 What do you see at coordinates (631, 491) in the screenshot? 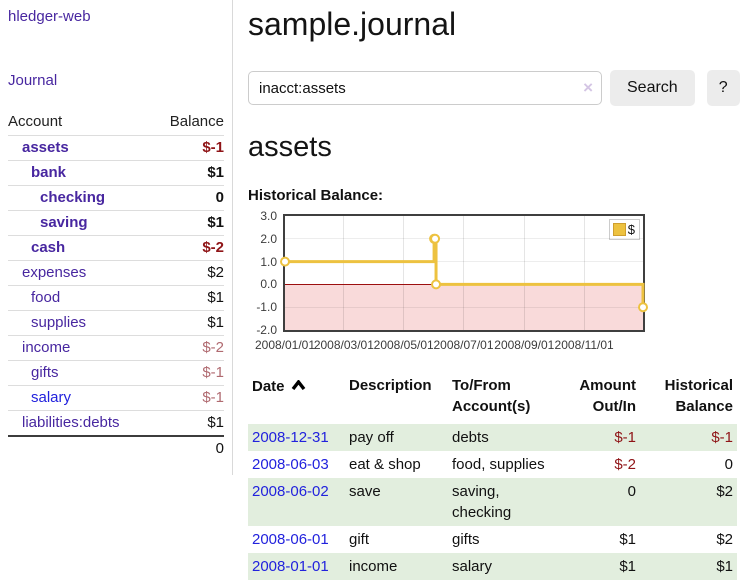
I see `register-amount-cell: 0` at bounding box center [631, 491].